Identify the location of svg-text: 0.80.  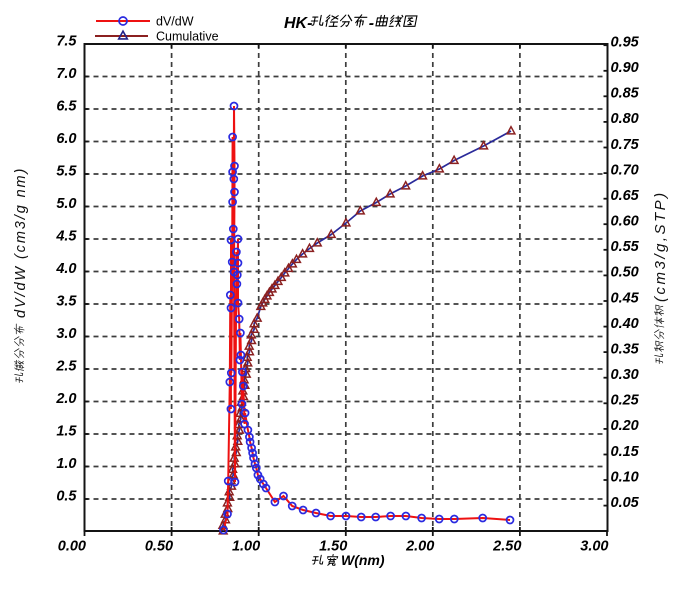
(625, 119).